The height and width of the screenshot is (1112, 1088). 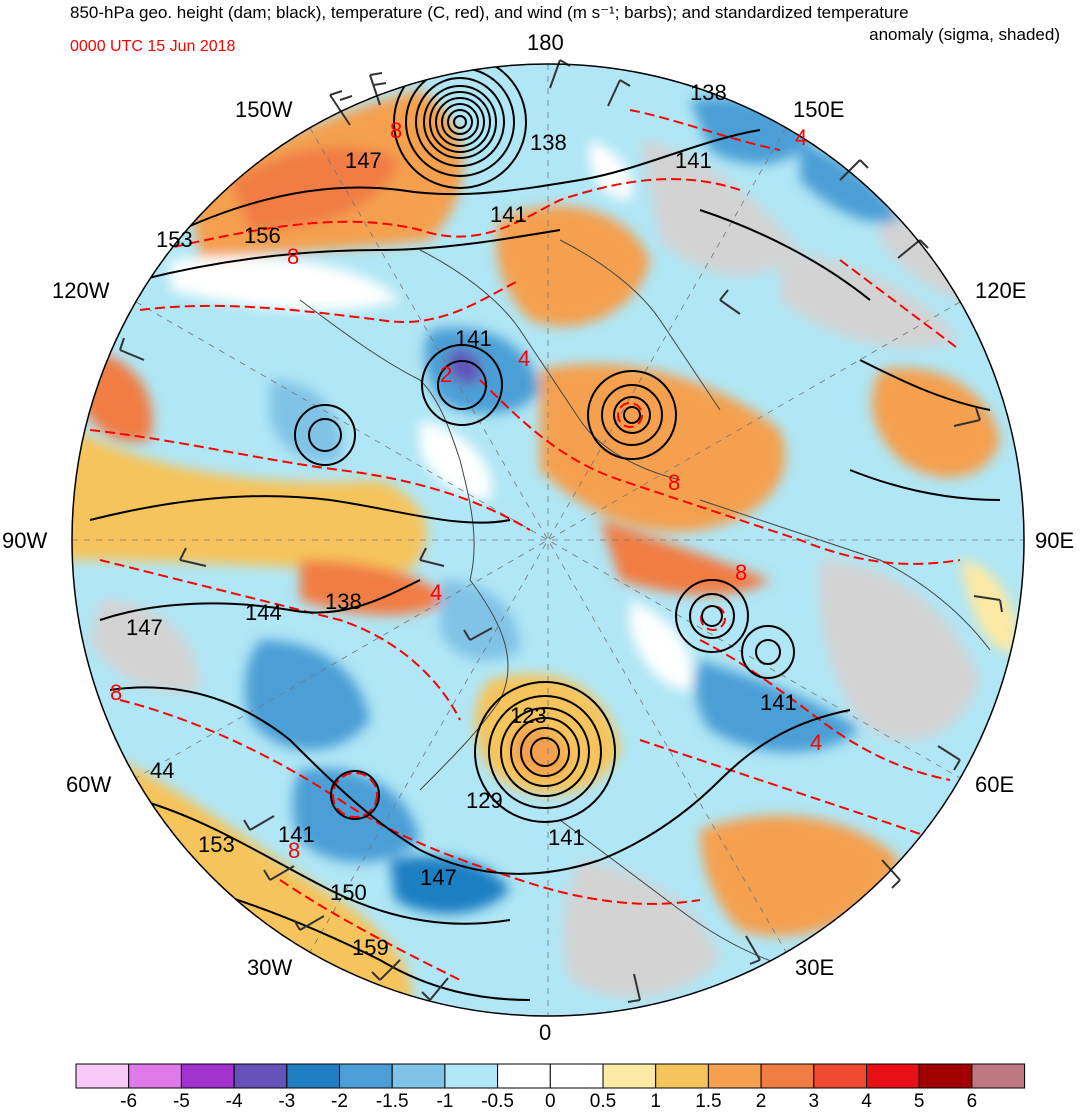 What do you see at coordinates (162, 770) in the screenshot?
I see `height-label: 44` at bounding box center [162, 770].